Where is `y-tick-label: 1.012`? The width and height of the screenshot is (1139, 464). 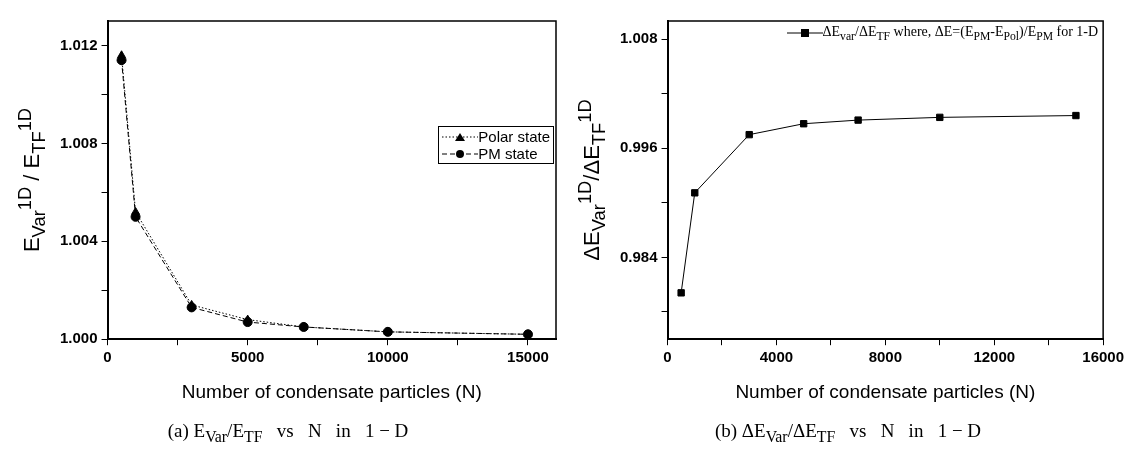 y-tick-label: 1.012 is located at coordinates (78, 44).